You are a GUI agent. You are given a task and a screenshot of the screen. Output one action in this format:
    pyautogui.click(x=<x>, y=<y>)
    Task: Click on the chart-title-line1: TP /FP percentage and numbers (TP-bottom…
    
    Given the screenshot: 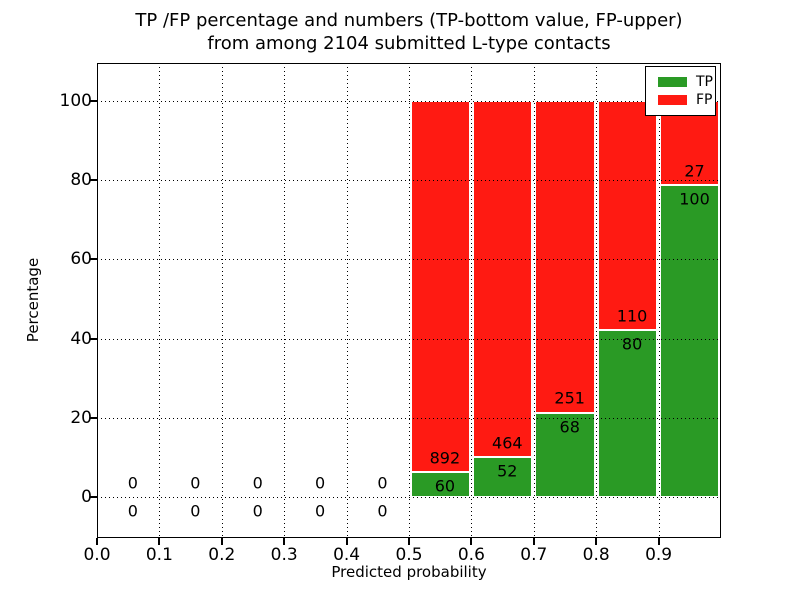 What is the action you would take?
    pyautogui.click(x=409, y=20)
    